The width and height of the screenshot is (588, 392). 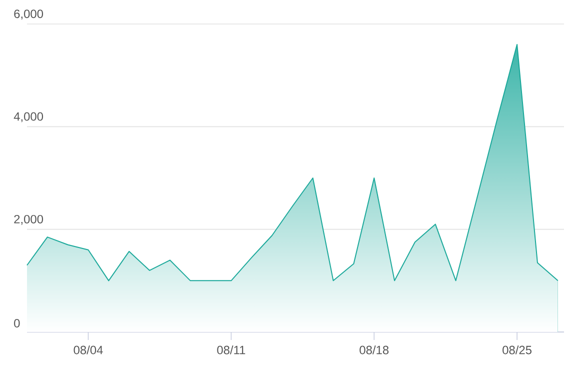 What do you see at coordinates (29, 219) in the screenshot?
I see `y-tick-label: 2,000` at bounding box center [29, 219].